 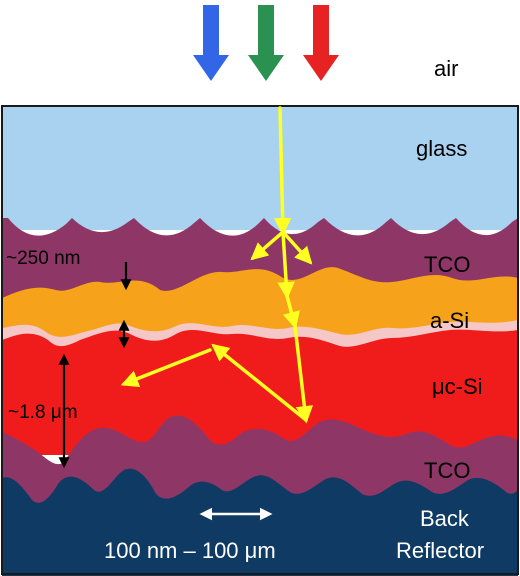 I want to click on ray-incident, so click(x=282, y=171).